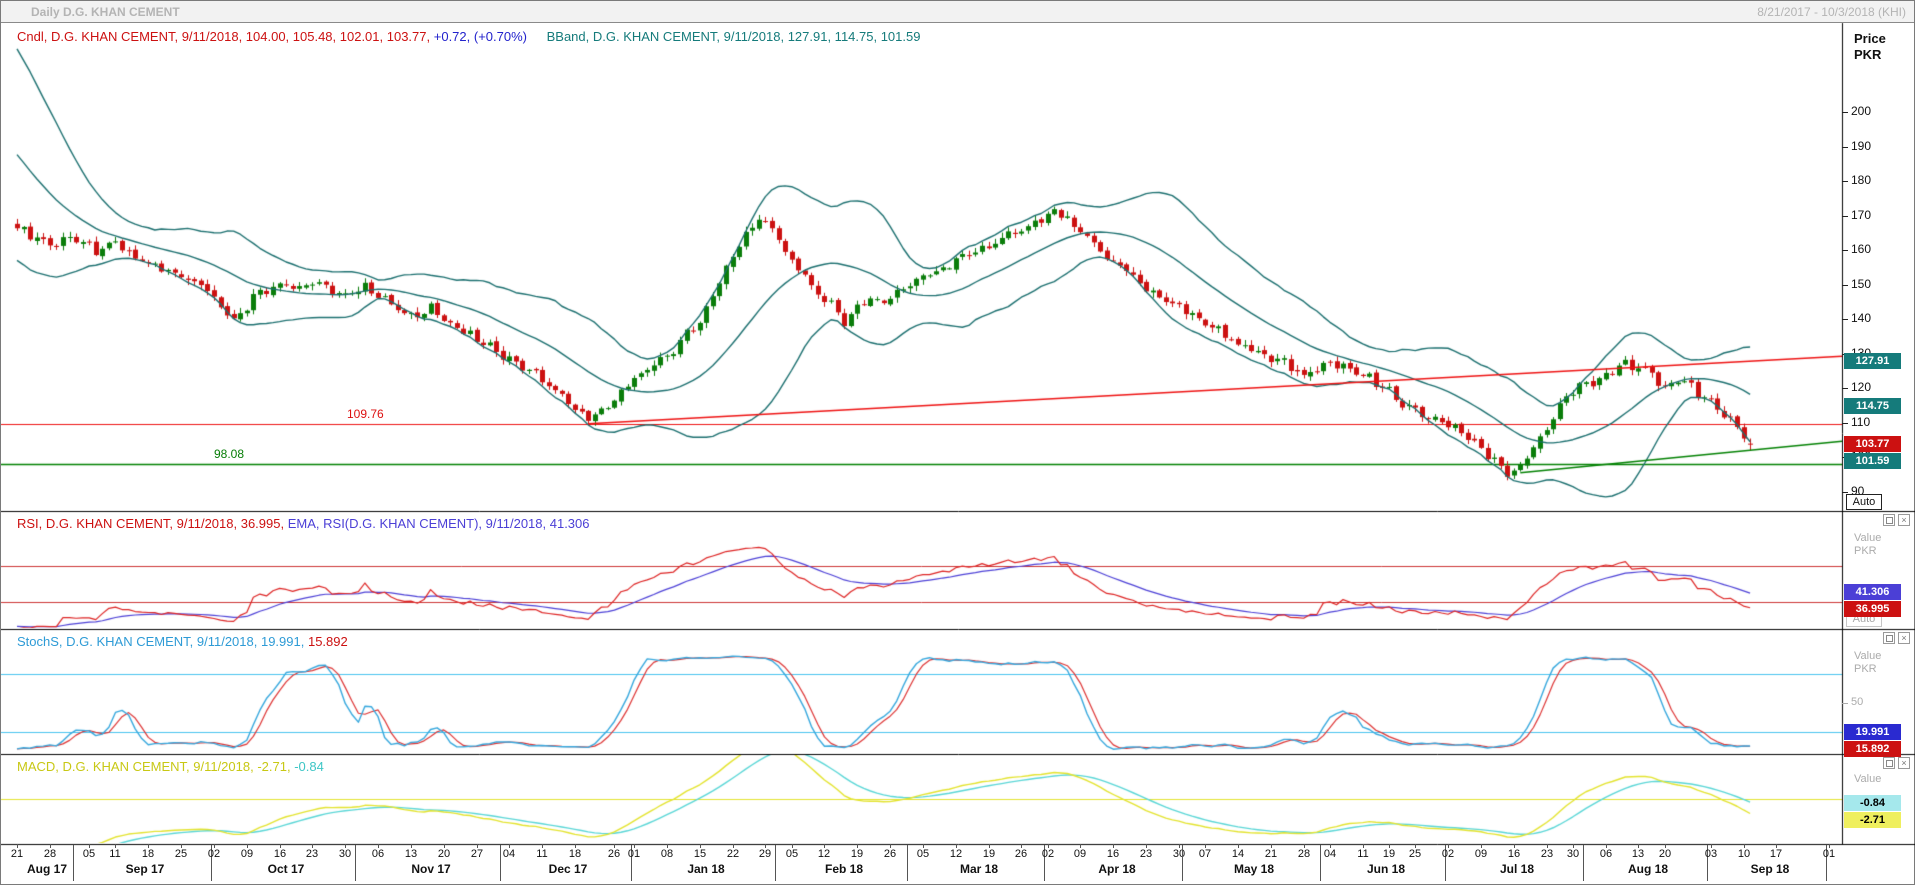  Describe the element at coordinates (1872, 732) in the screenshot. I see `stochastic-value-box: 19.991` at that location.